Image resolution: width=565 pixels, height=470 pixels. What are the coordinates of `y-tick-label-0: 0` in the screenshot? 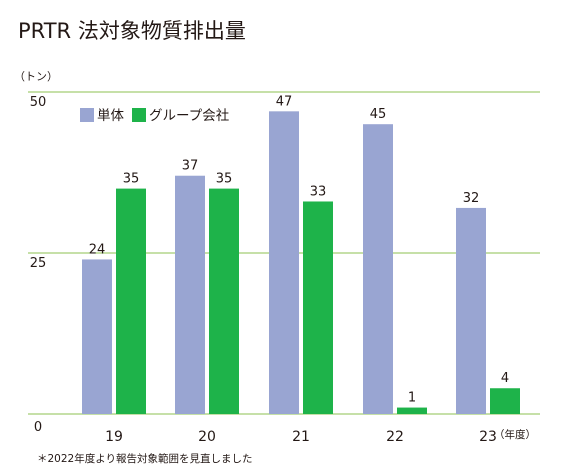 It's located at (38, 427).